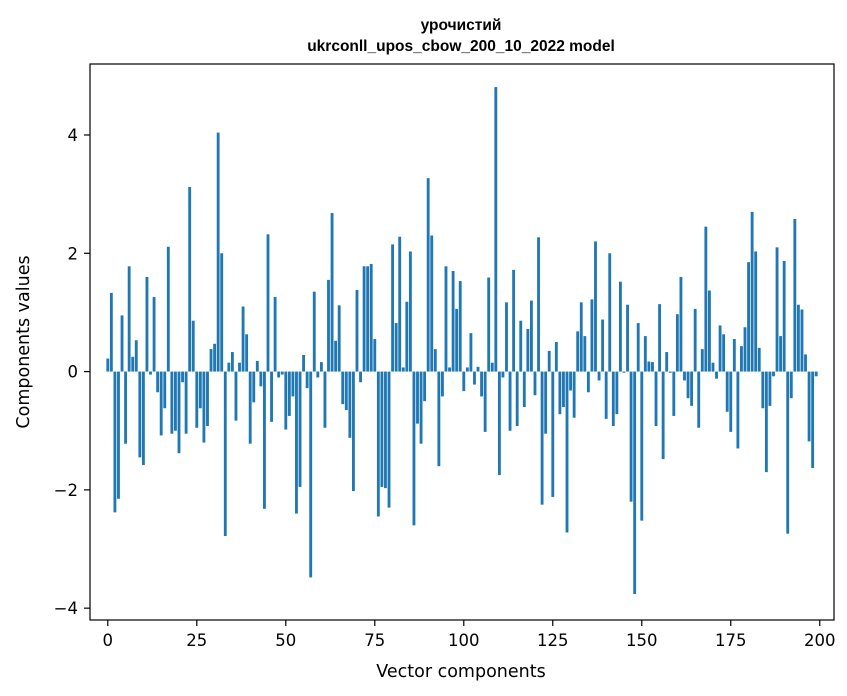 The height and width of the screenshot is (696, 847). Describe the element at coordinates (66, 608) in the screenshot. I see `y-tick-label: −4` at that location.